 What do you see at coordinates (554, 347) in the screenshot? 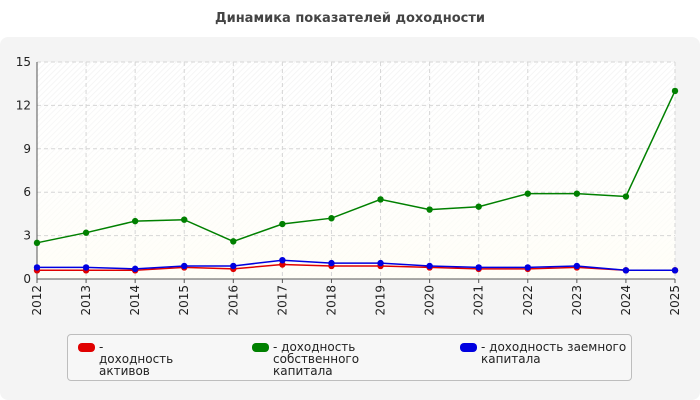
I see `legend-label-line1: - доходность заемного` at bounding box center [554, 347].